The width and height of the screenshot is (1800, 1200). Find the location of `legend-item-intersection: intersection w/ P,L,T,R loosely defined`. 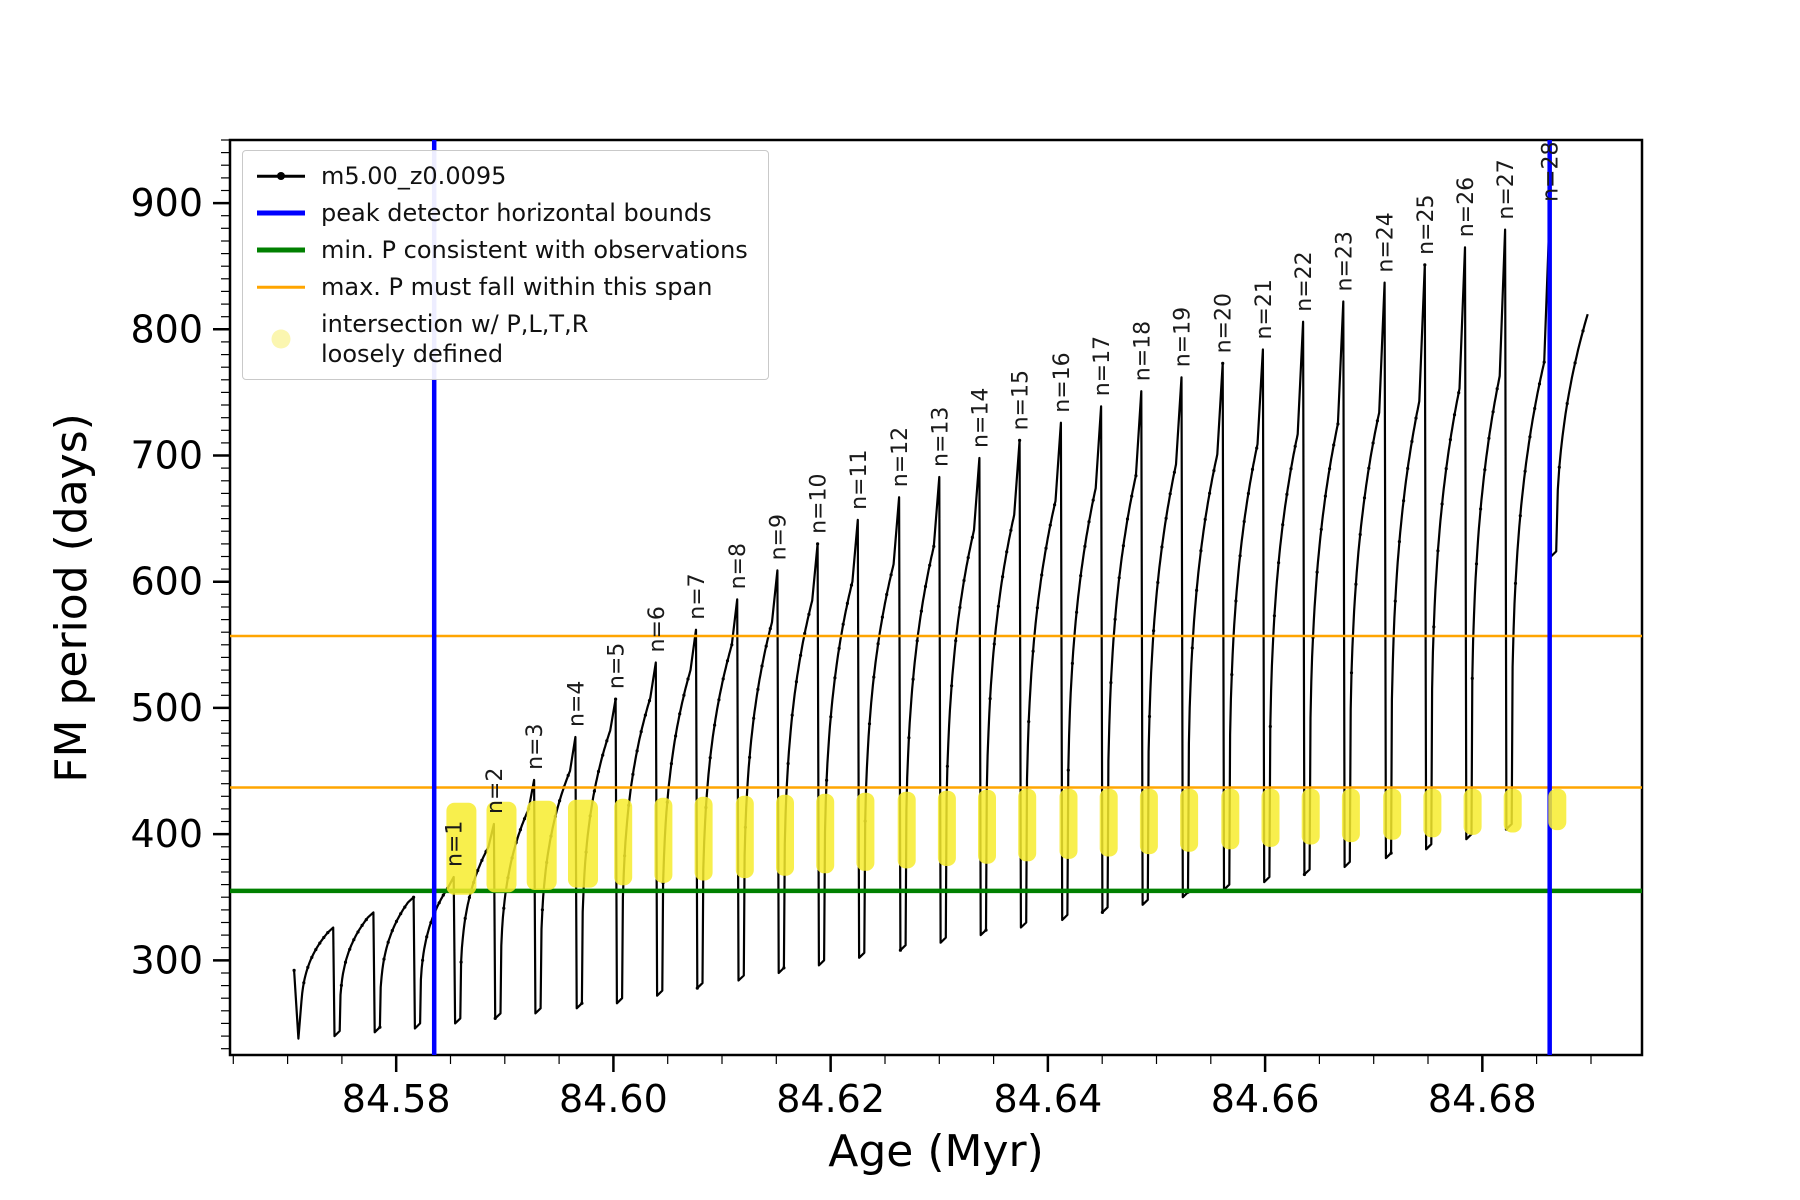

legend-item-intersection: intersection w/ P,L,T,R loosely defined is located at coordinates (501, 339).